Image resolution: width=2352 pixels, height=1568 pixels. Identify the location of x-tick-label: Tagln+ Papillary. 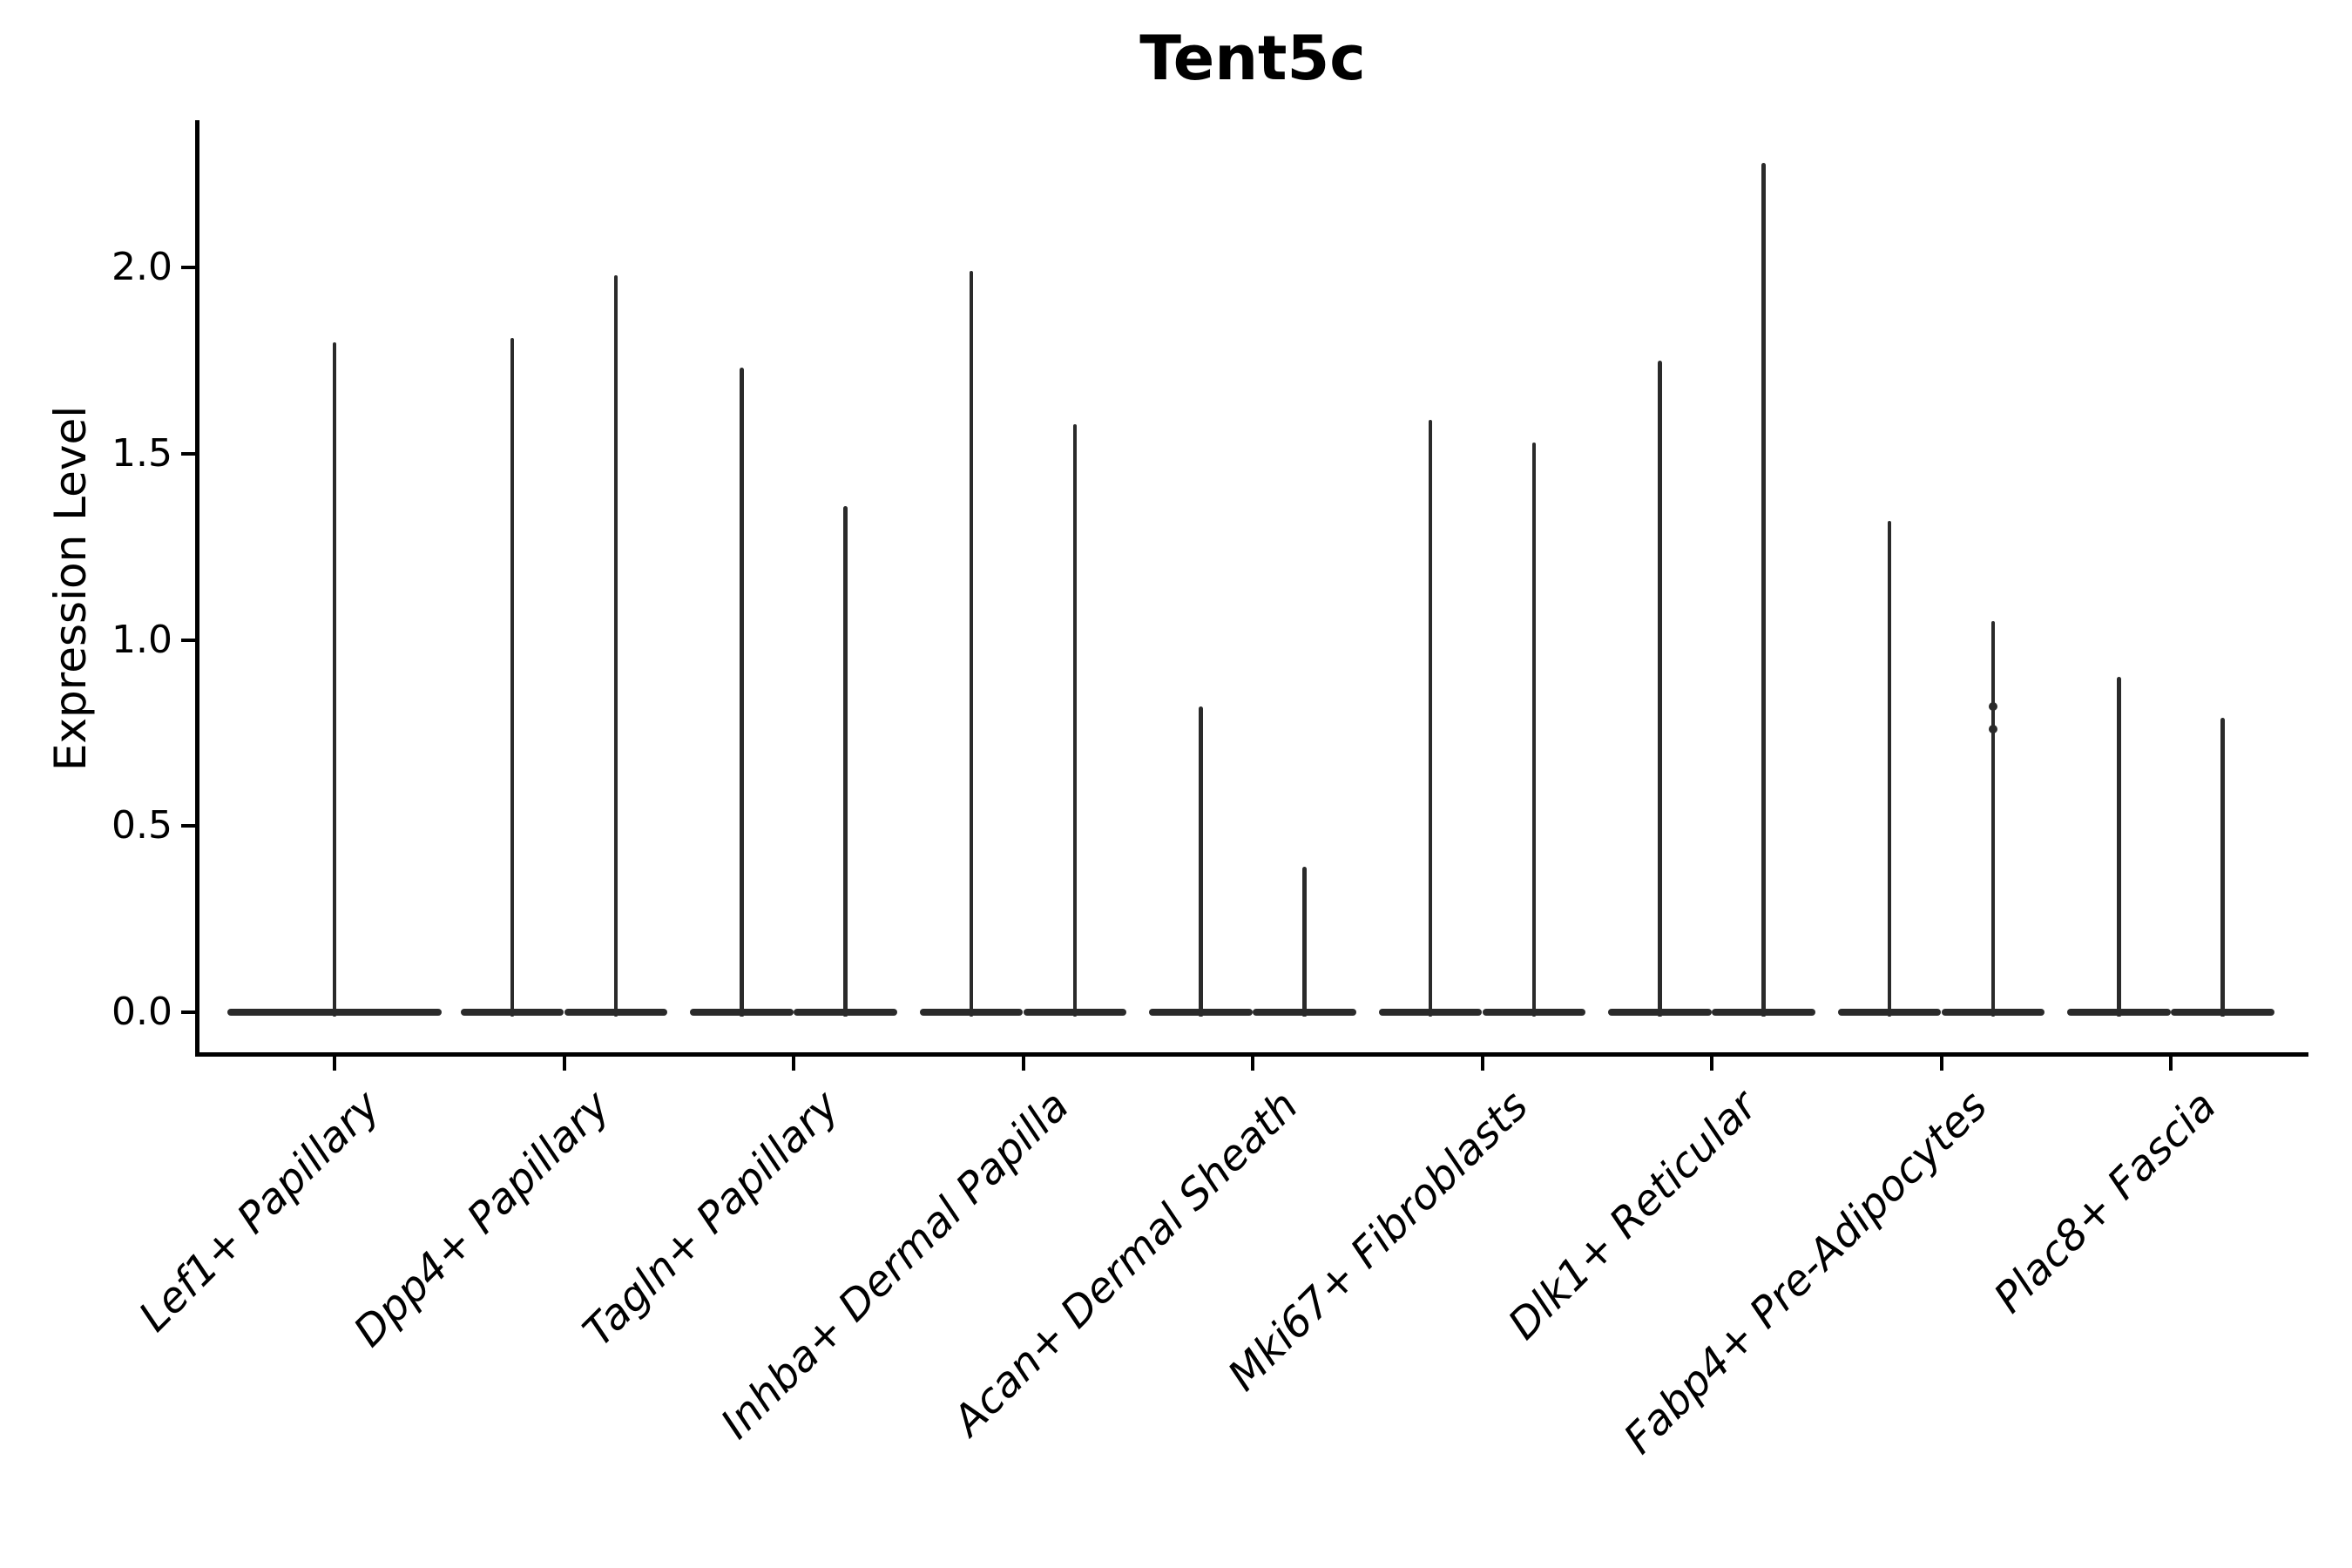
(711, 1218).